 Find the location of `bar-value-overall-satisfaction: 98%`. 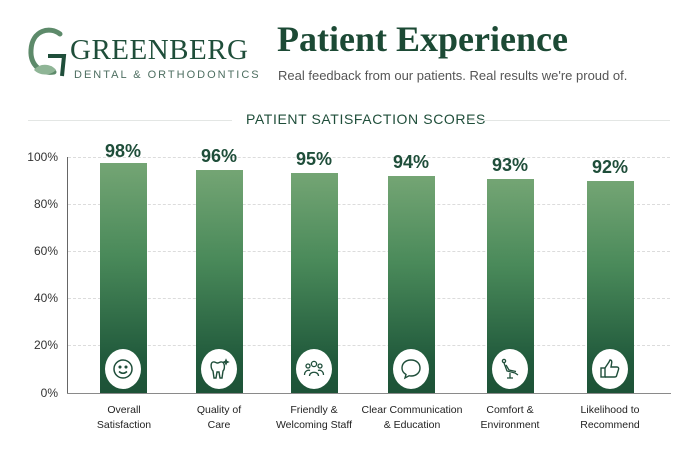

bar-value-overall-satisfaction: 98% is located at coordinates (123, 151).